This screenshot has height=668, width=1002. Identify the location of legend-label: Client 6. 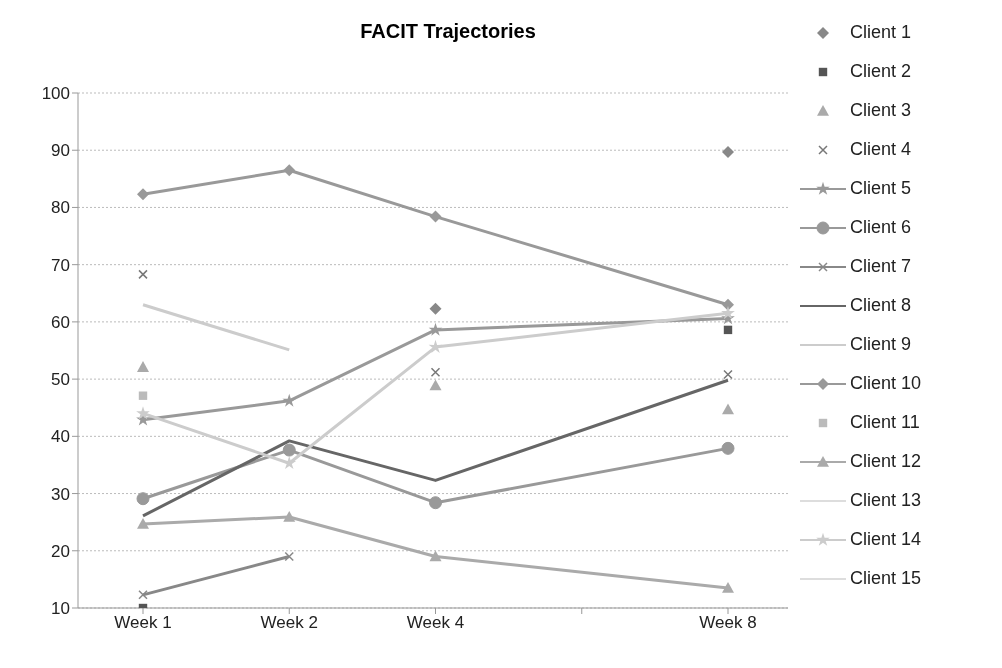
(881, 227).